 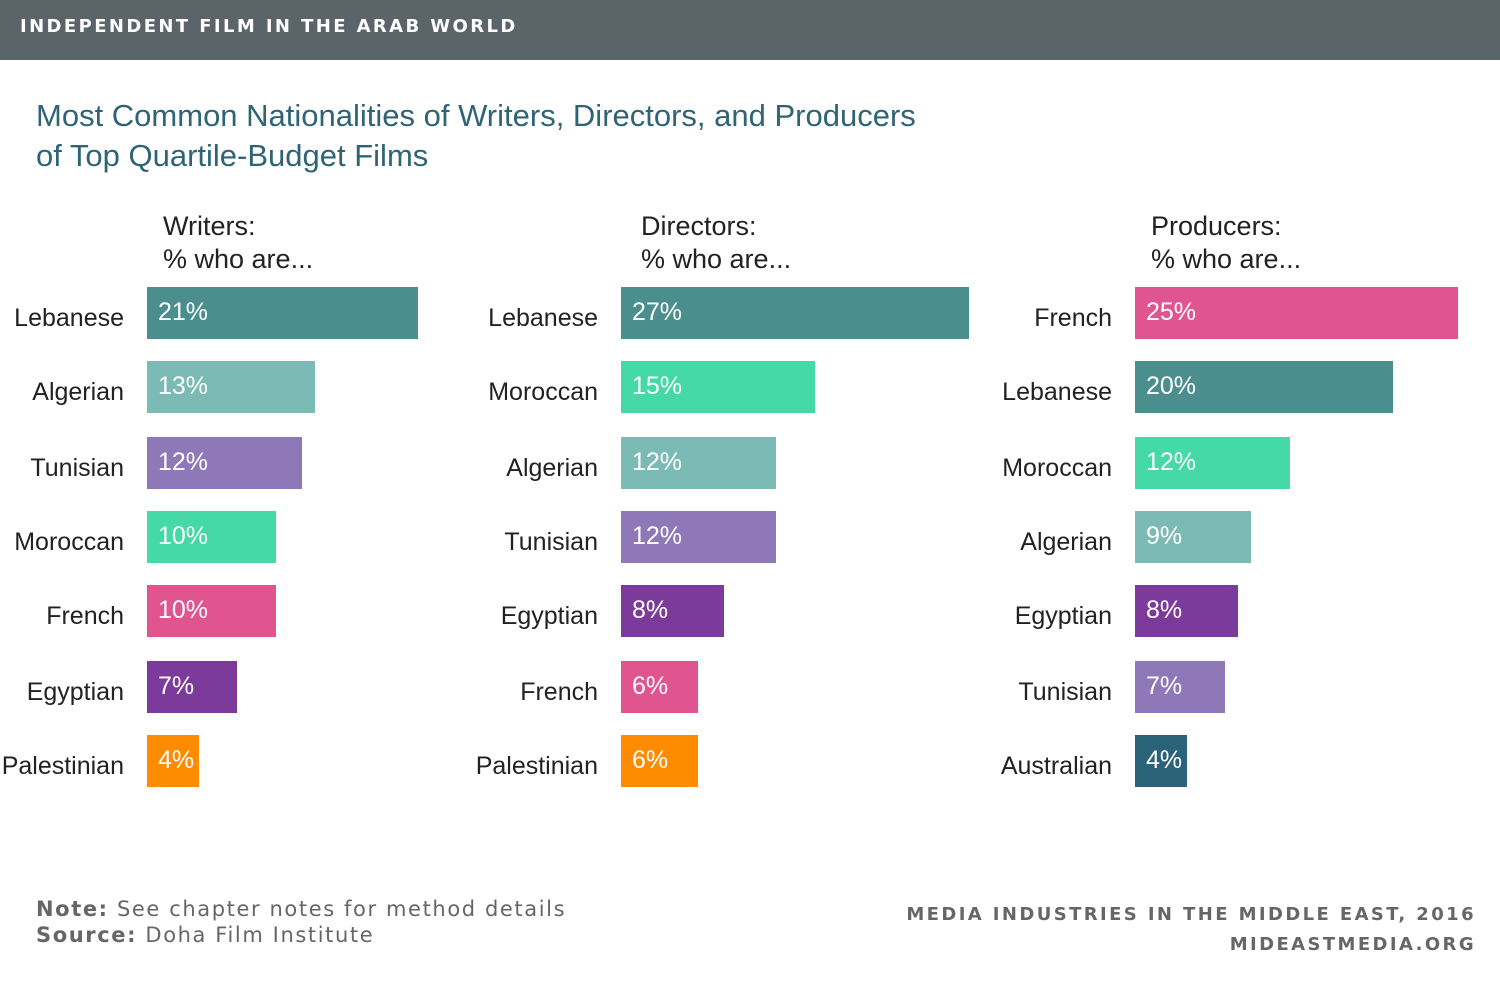 What do you see at coordinates (211, 537) in the screenshot?
I see `writers-bar-moroccan` at bounding box center [211, 537].